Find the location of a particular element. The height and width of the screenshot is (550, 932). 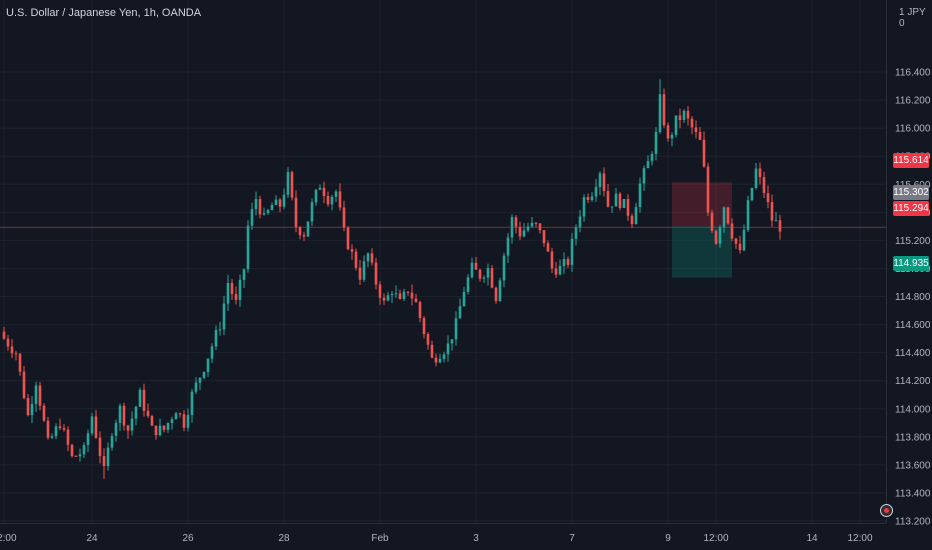

time-axis: 12:00 24 26 28 Feb 3 7 9 12:00 14 12:00 is located at coordinates (436, 538).